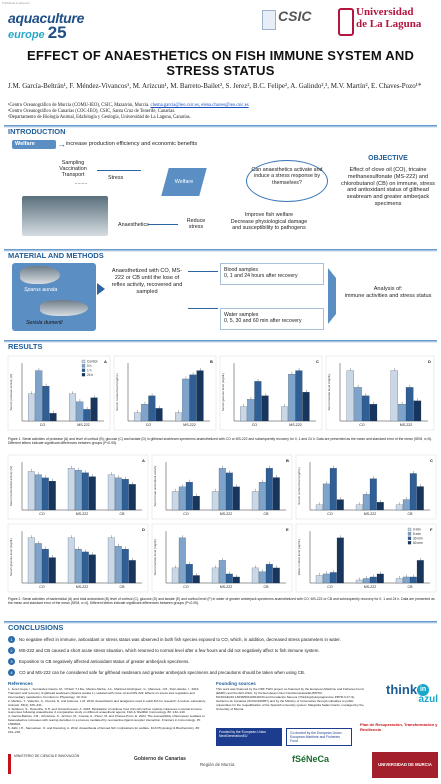 The image size is (441, 784). Describe the element at coordinates (220, 255) in the screenshot. I see `methods-header: MATERIAL AND METHODS` at that location.